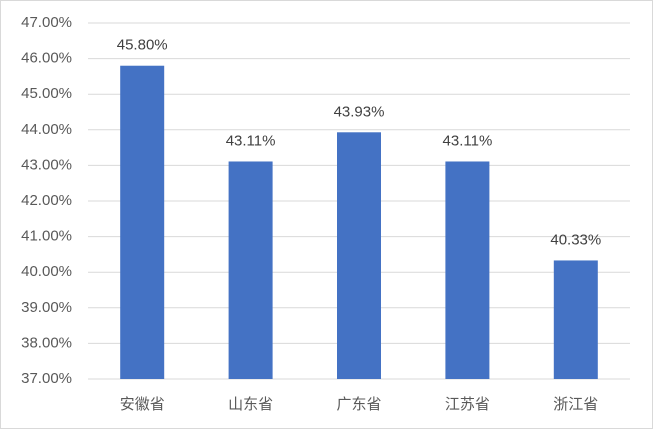 The image size is (653, 429). I want to click on y-tick-label: 38.00%, so click(46, 342).